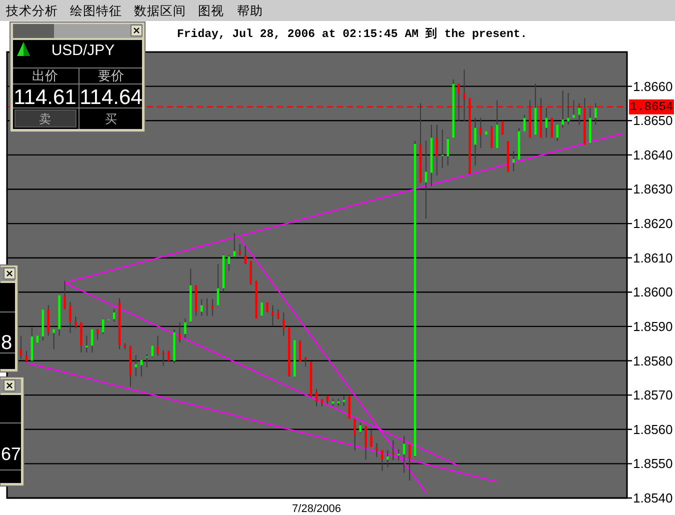 This screenshot has height=515, width=675. What do you see at coordinates (653, 360) in the screenshot?
I see `y-tick-label: 1.8580` at bounding box center [653, 360].